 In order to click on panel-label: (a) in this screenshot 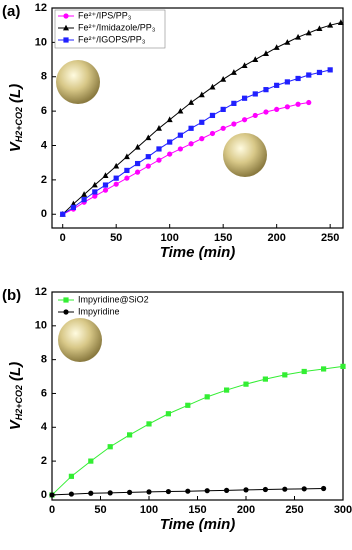, I will do `click(11, 11)`.